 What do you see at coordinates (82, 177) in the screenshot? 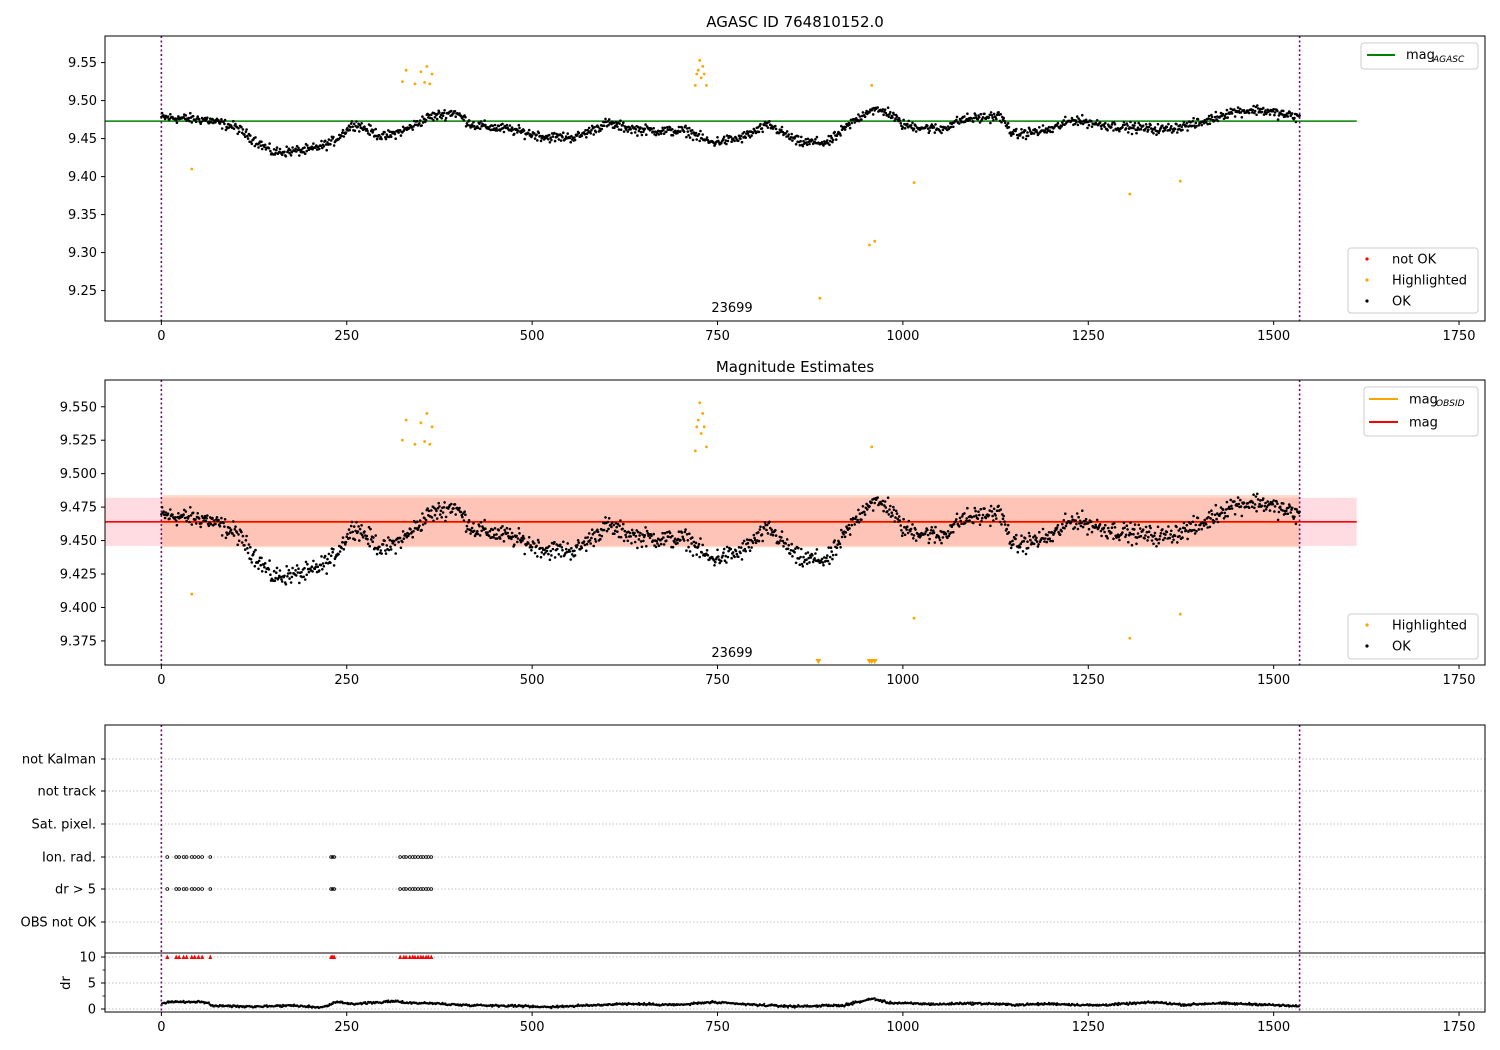
I see `agasc-ytick-label: 9.40` at bounding box center [82, 177].